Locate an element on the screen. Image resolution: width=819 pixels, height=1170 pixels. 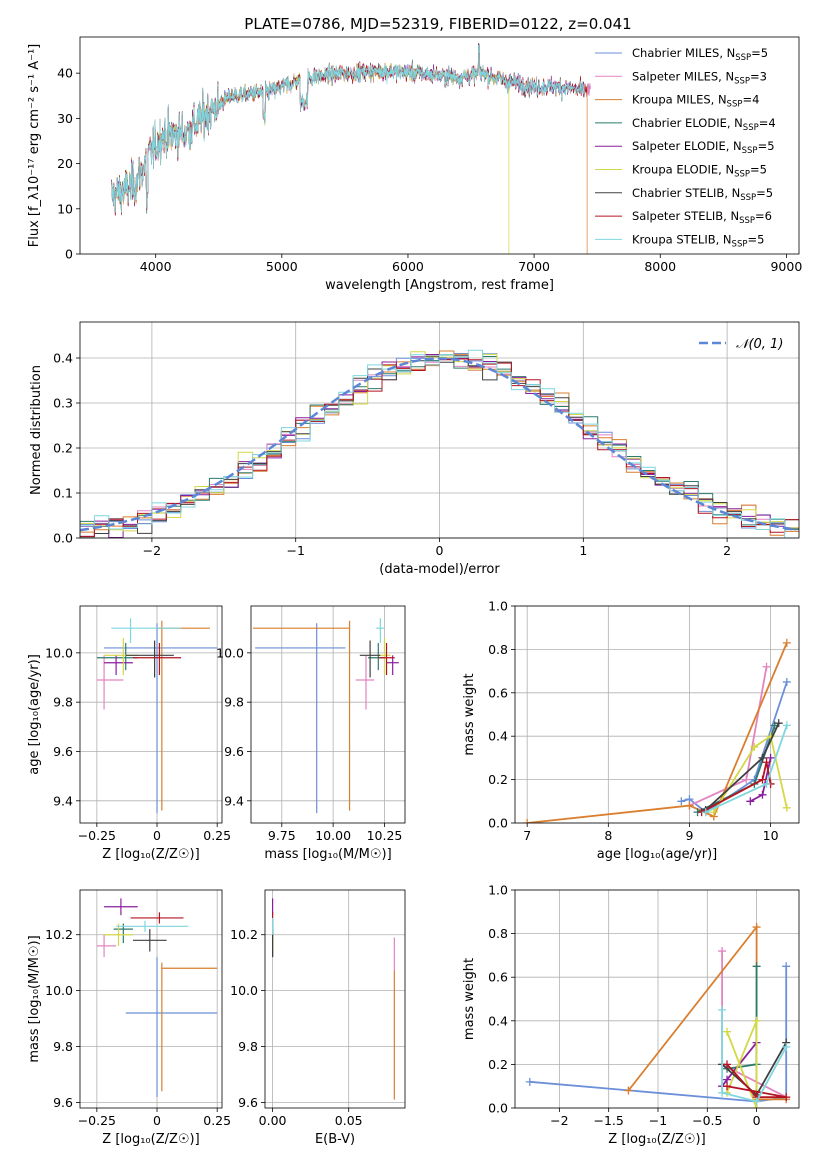
x-tick-label: −1 is located at coordinates (658, 1120).